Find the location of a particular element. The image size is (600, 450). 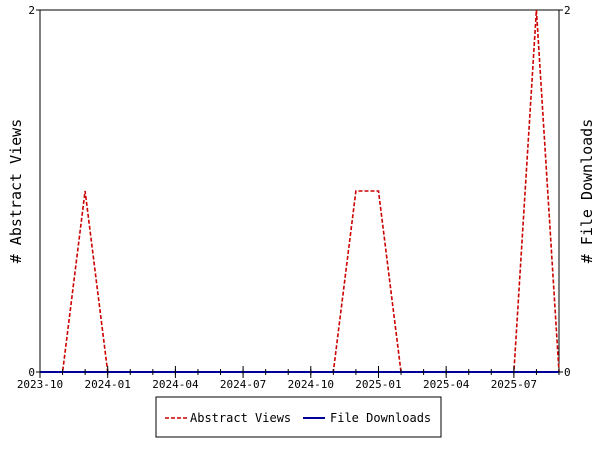

legend: Abstract Views File Downloads is located at coordinates (298, 417).